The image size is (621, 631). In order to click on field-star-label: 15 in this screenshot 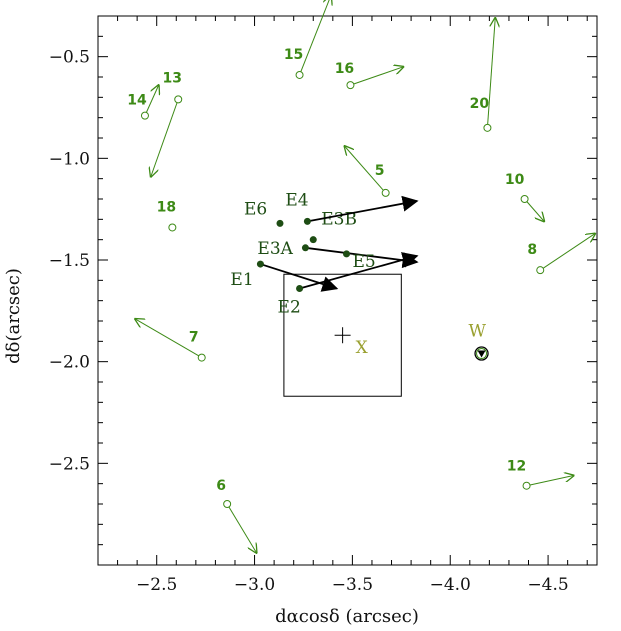, I will do `click(293, 55)`.